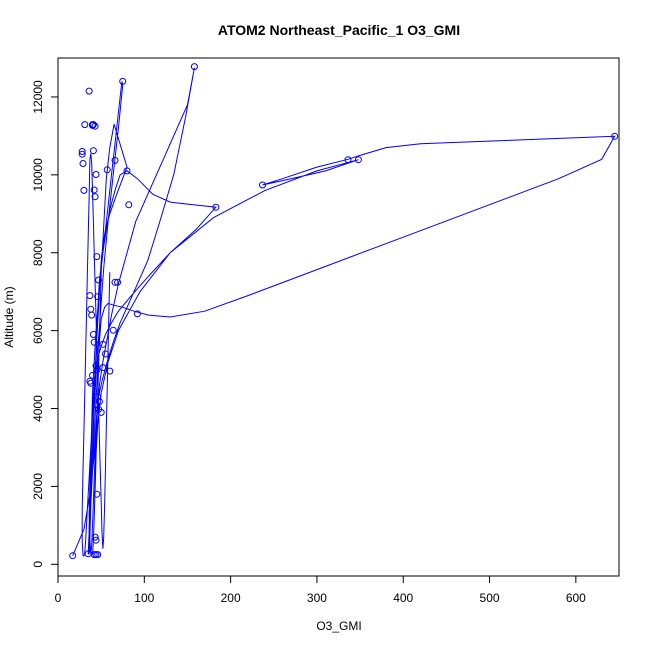 Image resolution: width=650 pixels, height=650 pixels. I want to click on x-tick-label: 500, so click(490, 598).